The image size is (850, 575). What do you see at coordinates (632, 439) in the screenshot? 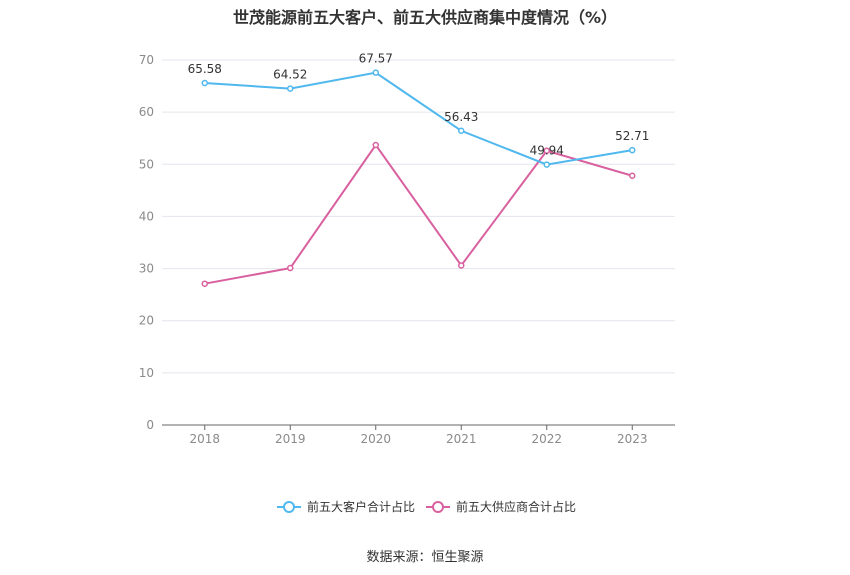
I see `x-tick-label: 2023` at bounding box center [632, 439].